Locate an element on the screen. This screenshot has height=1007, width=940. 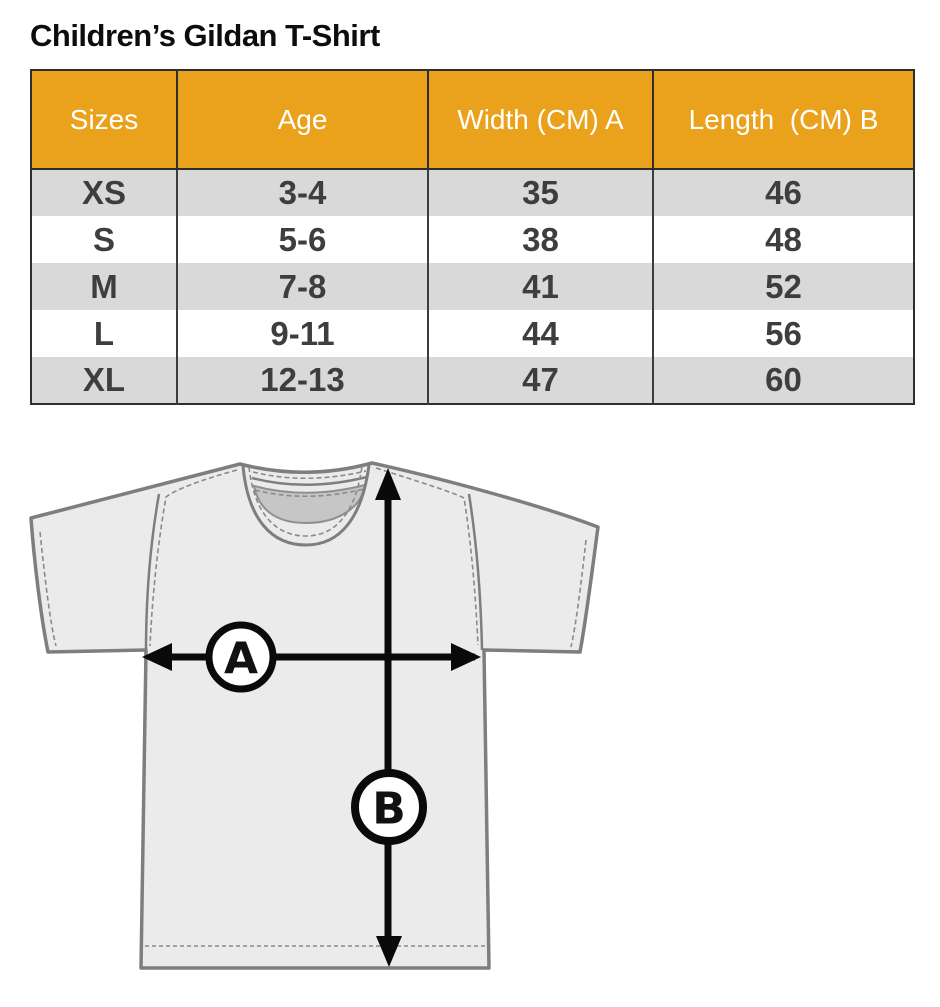
table-row: XL 12-13 47 60 is located at coordinates (472, 380).